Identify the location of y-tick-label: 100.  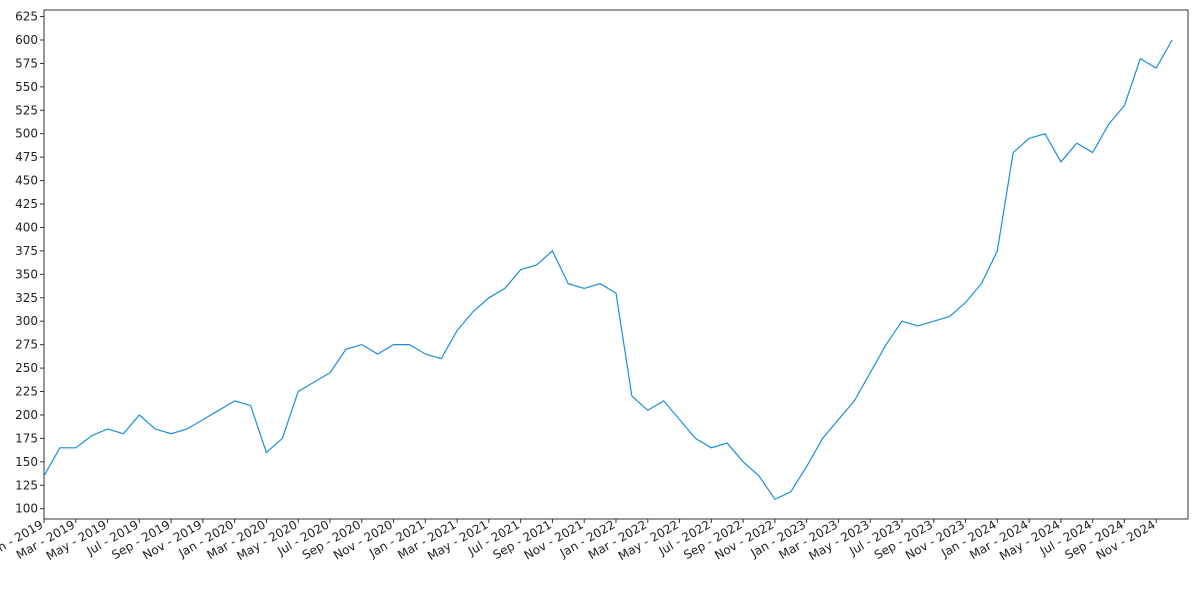
(26, 509).